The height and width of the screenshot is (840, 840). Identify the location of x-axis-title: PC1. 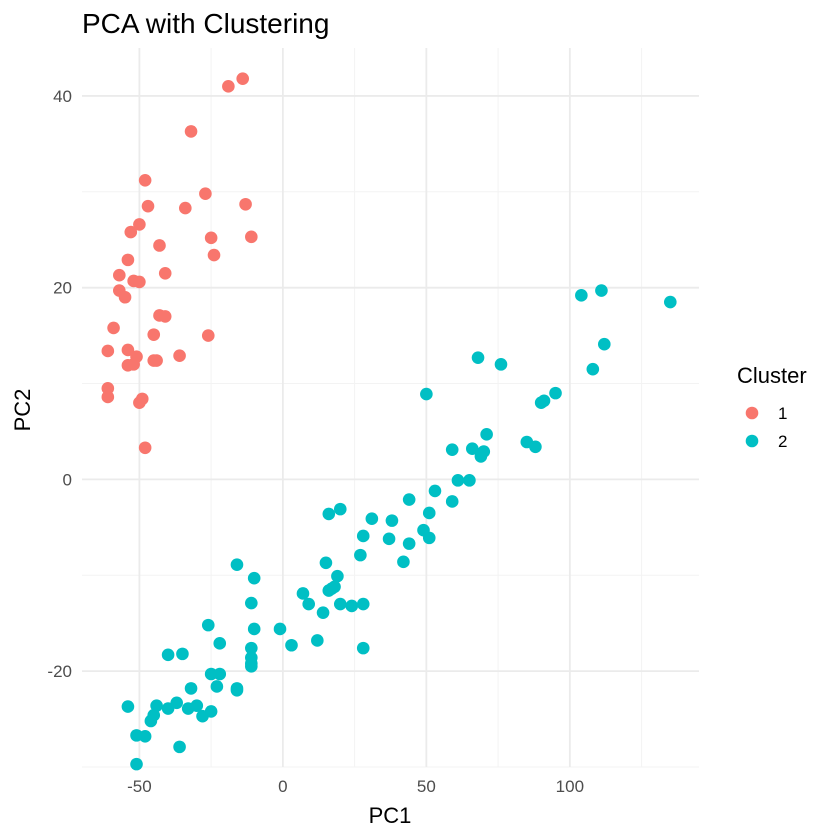
(390, 815).